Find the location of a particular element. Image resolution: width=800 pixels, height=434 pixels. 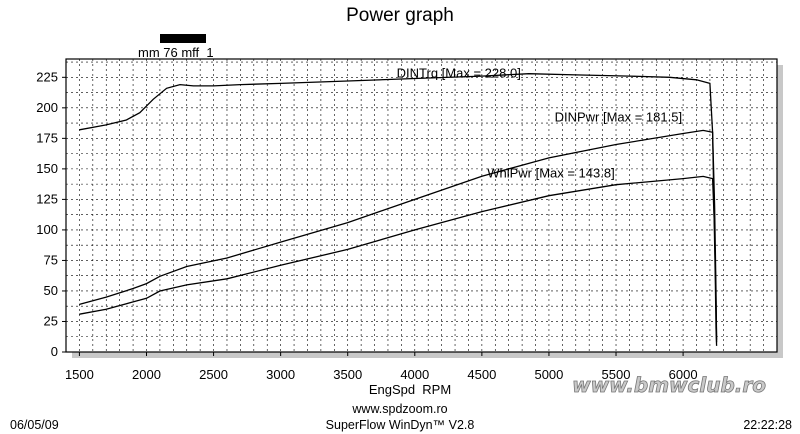

y-tick-label: 0 is located at coordinates (54, 351).